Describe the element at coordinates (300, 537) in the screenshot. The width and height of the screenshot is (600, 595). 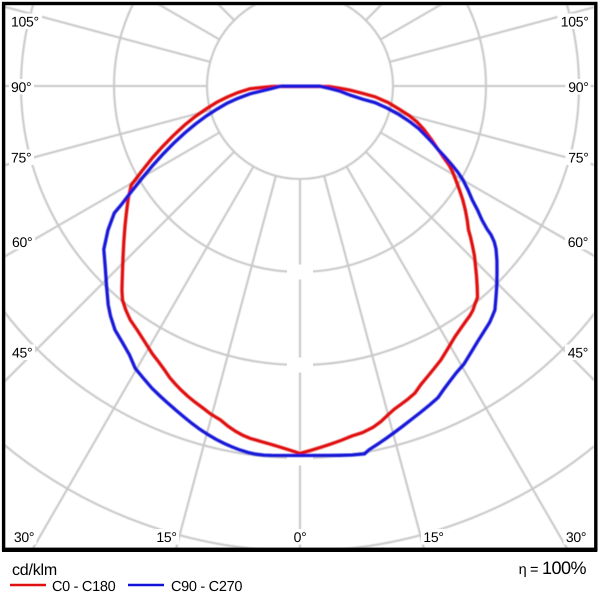
I see `svg-text: 0°` at that location.